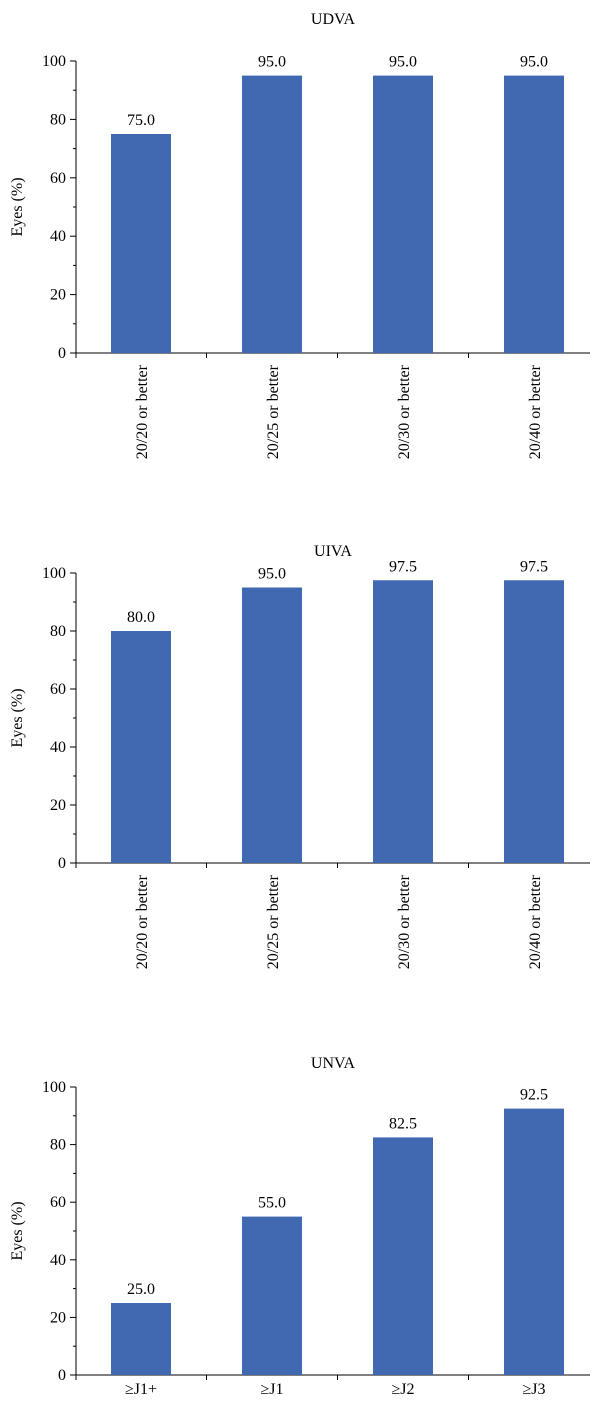 This screenshot has width=598, height=1408. Describe the element at coordinates (333, 1063) in the screenshot. I see `chart-title: UNVA` at that location.